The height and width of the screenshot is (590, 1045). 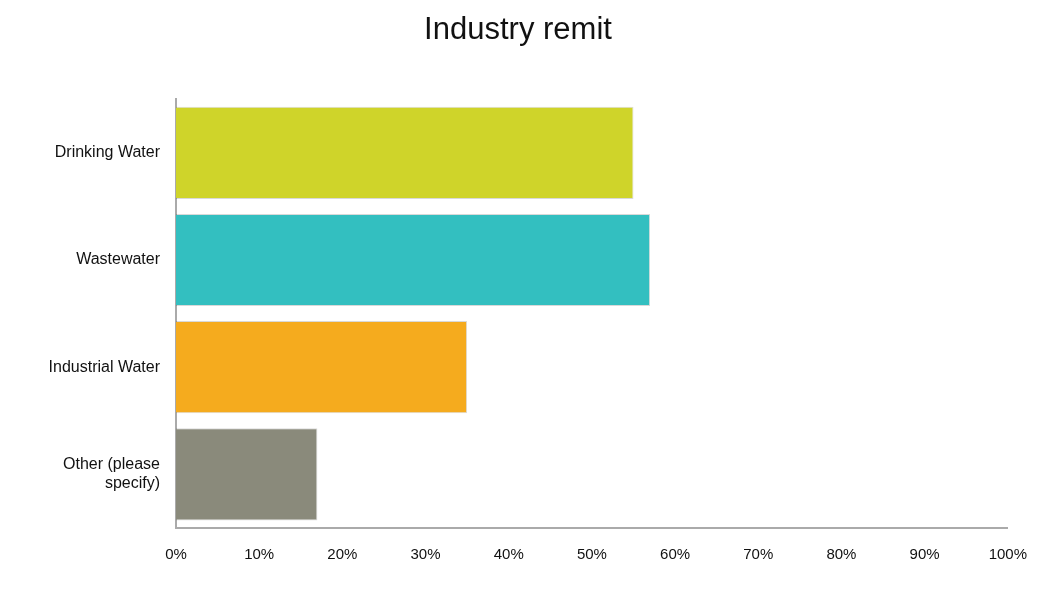 I want to click on x-tick-label: 70%, so click(x=758, y=554).